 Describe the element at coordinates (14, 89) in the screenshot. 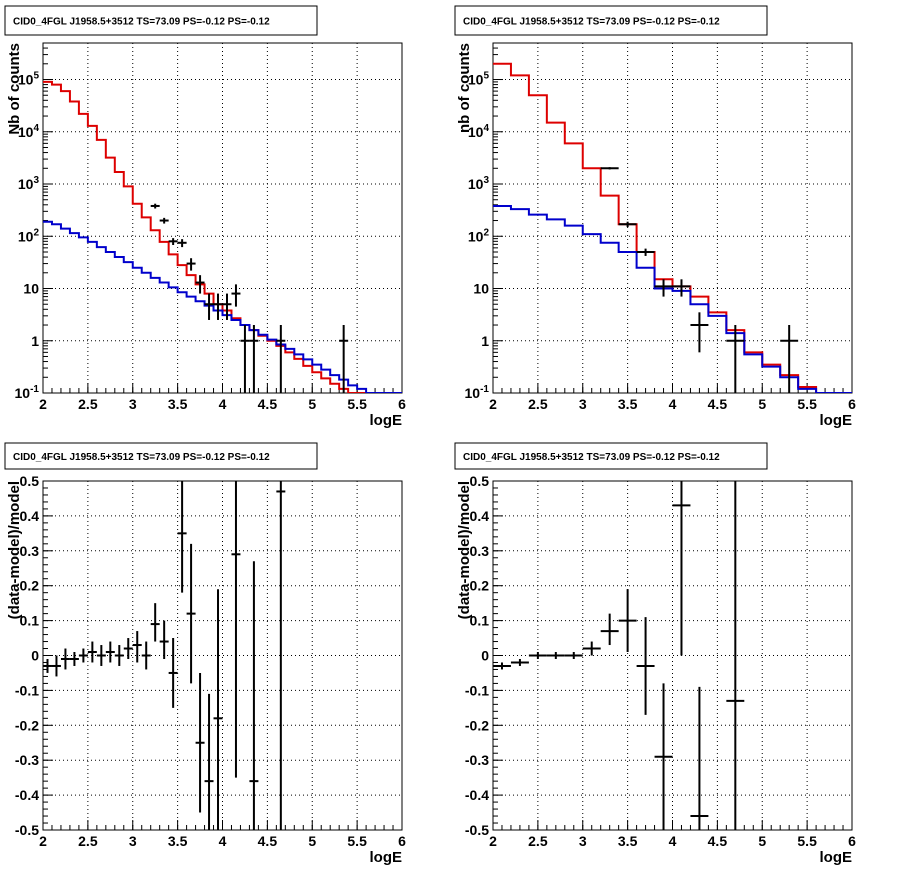

I see `y-axis-label: Nb of counts` at that location.